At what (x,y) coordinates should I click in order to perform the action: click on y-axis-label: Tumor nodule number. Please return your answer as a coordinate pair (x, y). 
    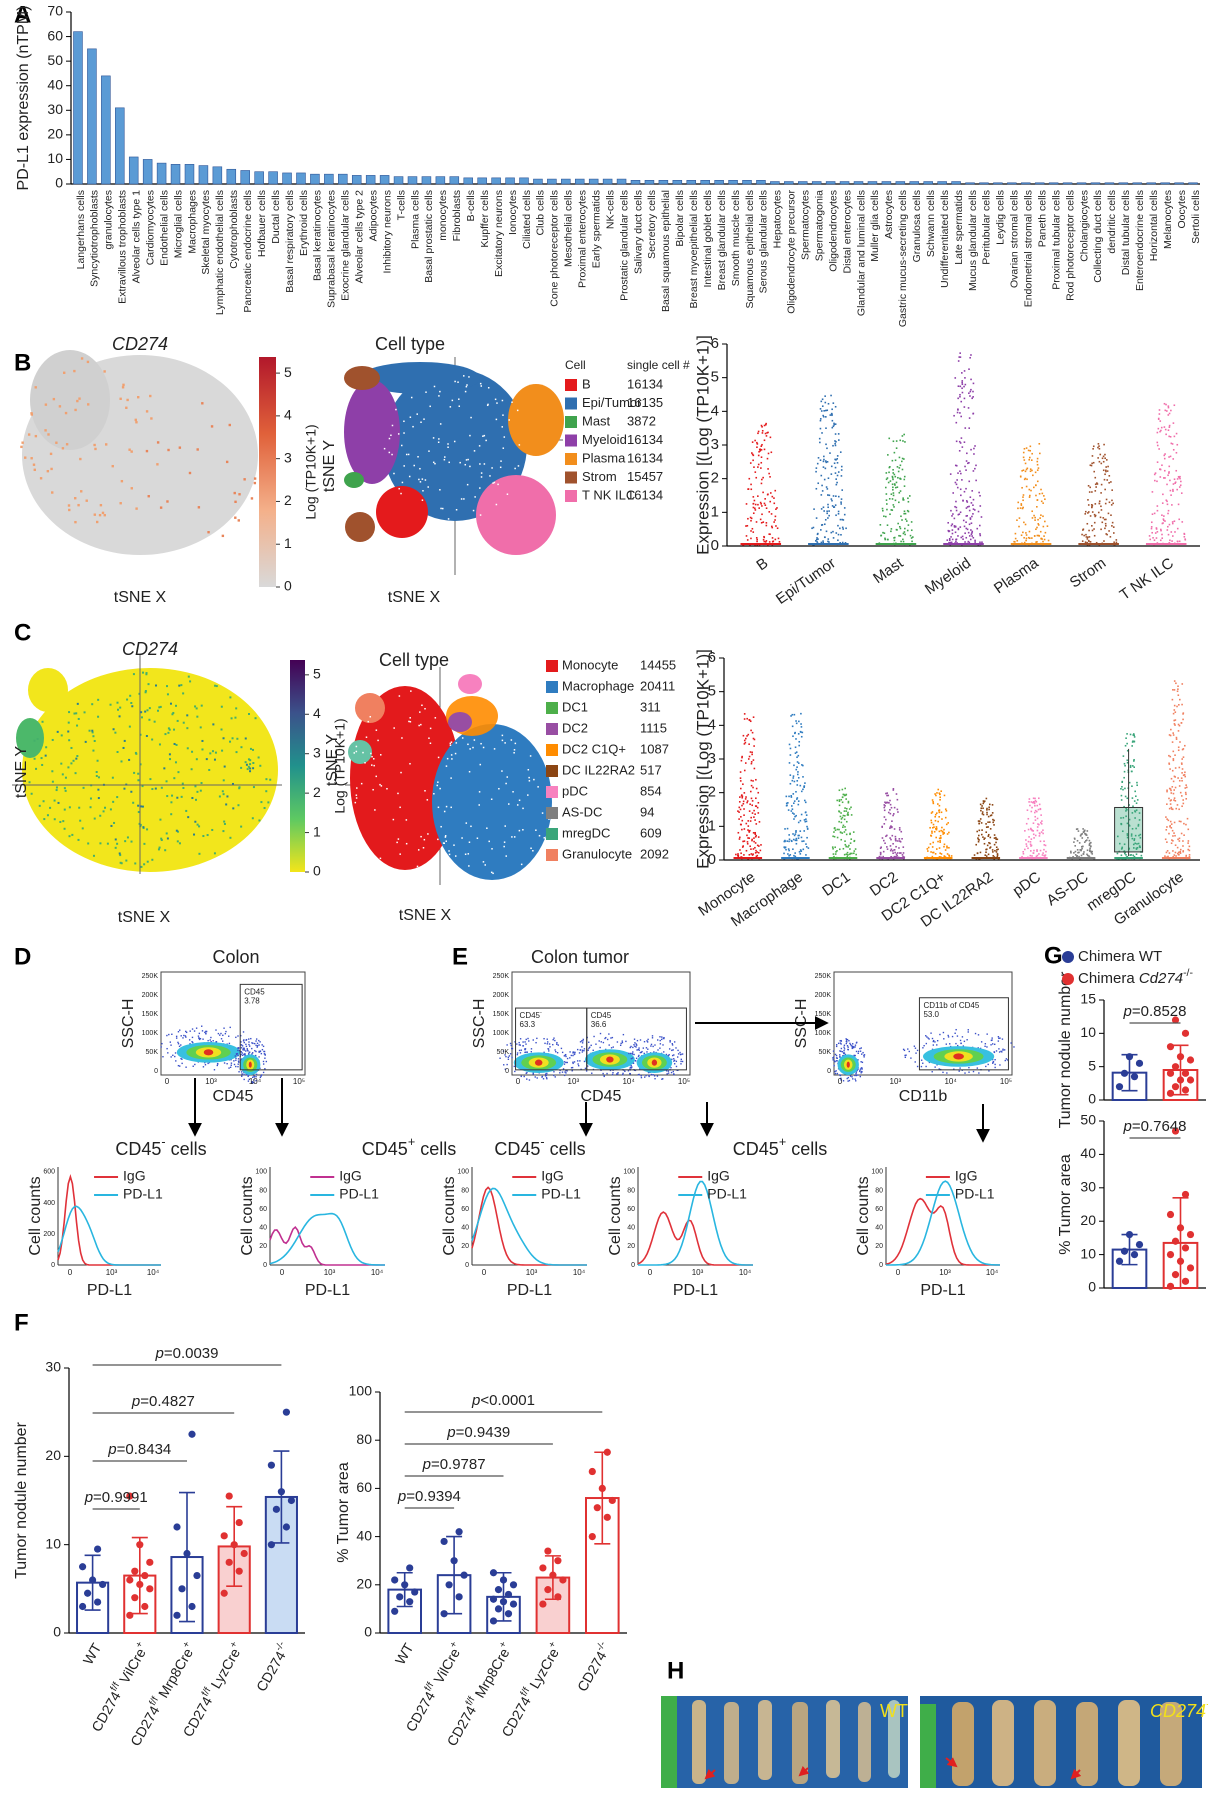
    Looking at the image, I should click on (21, 1499).